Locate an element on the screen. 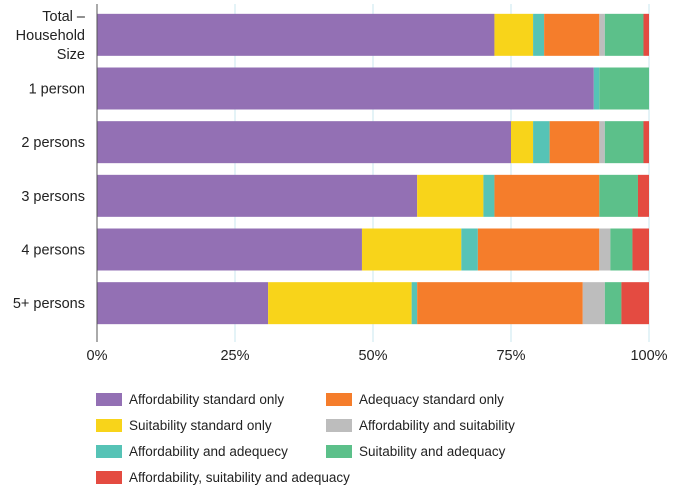 Image resolution: width=677 pixels, height=494 pixels. x-tick-label: 75% is located at coordinates (510, 356).